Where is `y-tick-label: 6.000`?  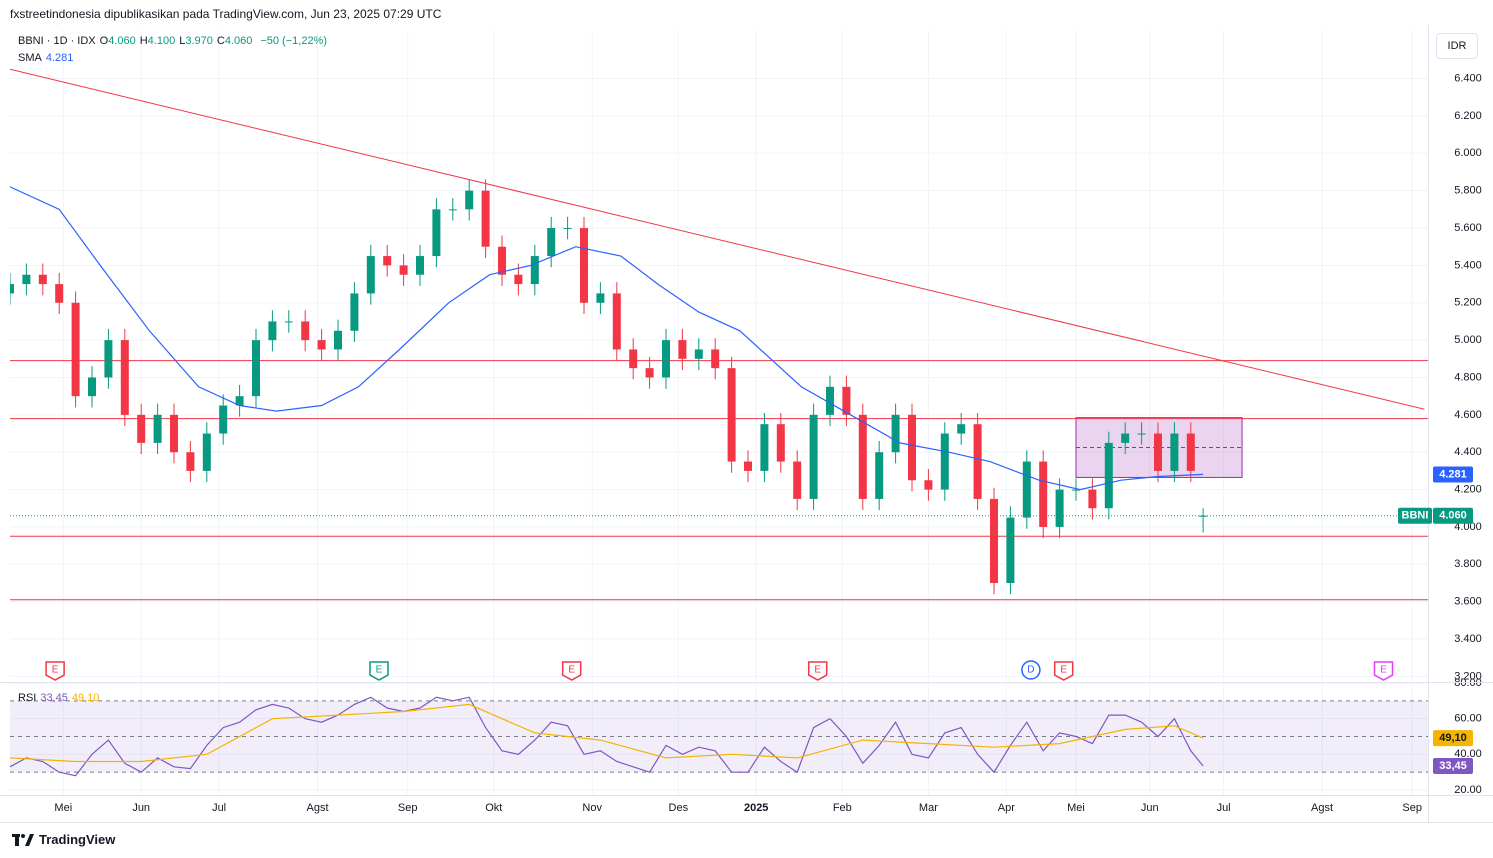
y-tick-label: 6.000 is located at coordinates (1468, 153).